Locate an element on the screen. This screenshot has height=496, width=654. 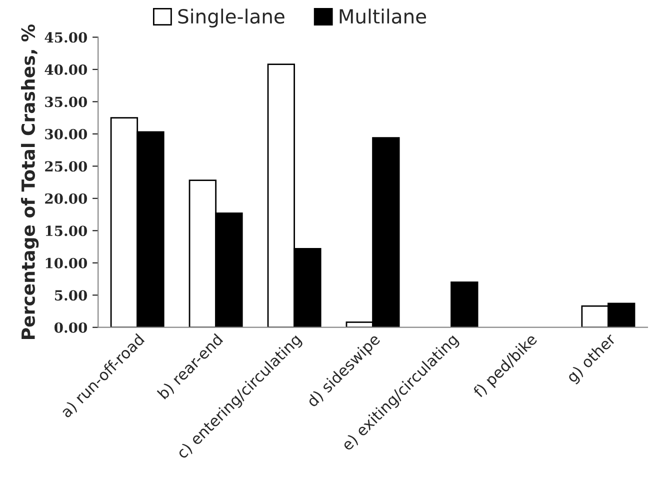
legend-label: Multilane is located at coordinates (383, 16).